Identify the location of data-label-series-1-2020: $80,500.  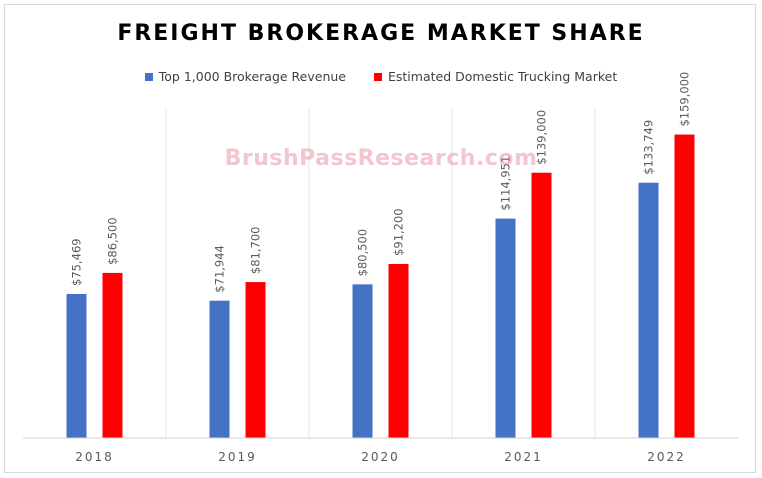
(363, 253).